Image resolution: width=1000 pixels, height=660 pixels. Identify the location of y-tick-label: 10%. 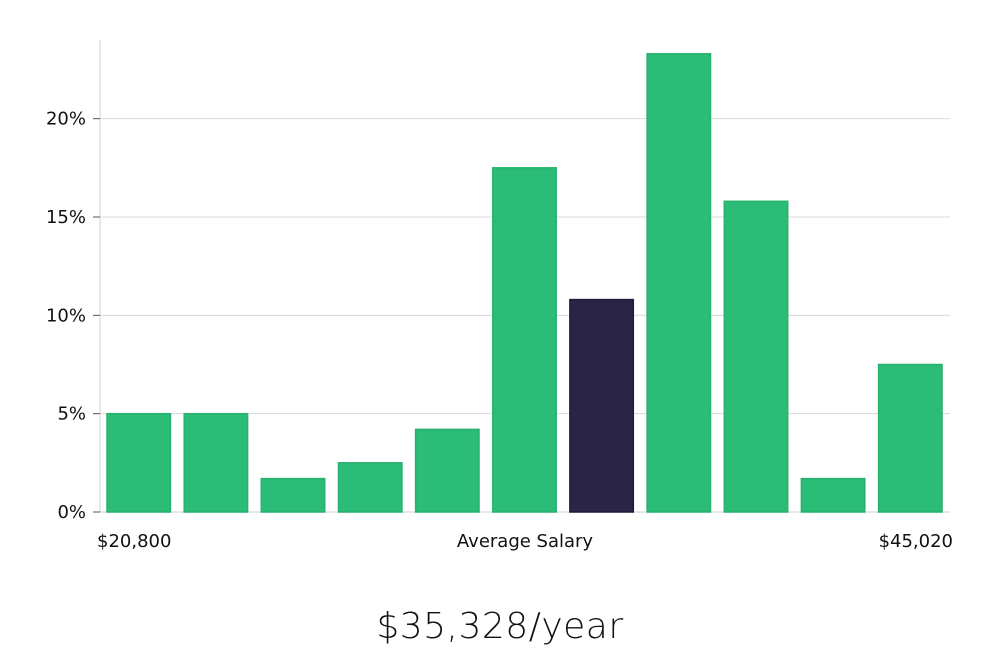
(66, 315).